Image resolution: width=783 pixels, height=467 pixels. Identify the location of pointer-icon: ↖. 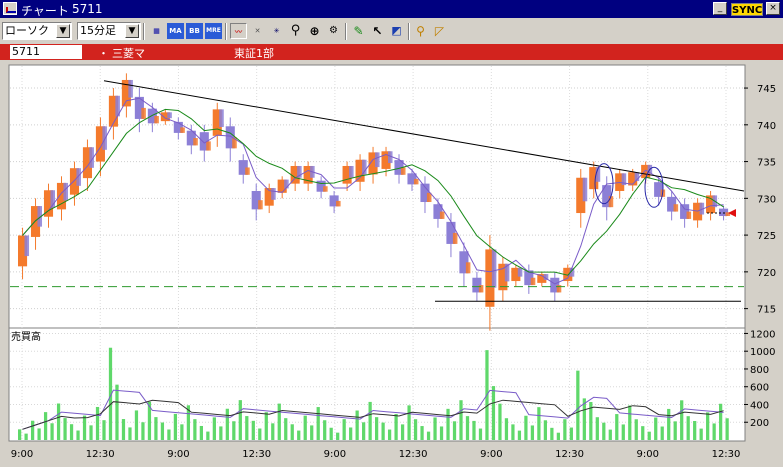
(377, 31).